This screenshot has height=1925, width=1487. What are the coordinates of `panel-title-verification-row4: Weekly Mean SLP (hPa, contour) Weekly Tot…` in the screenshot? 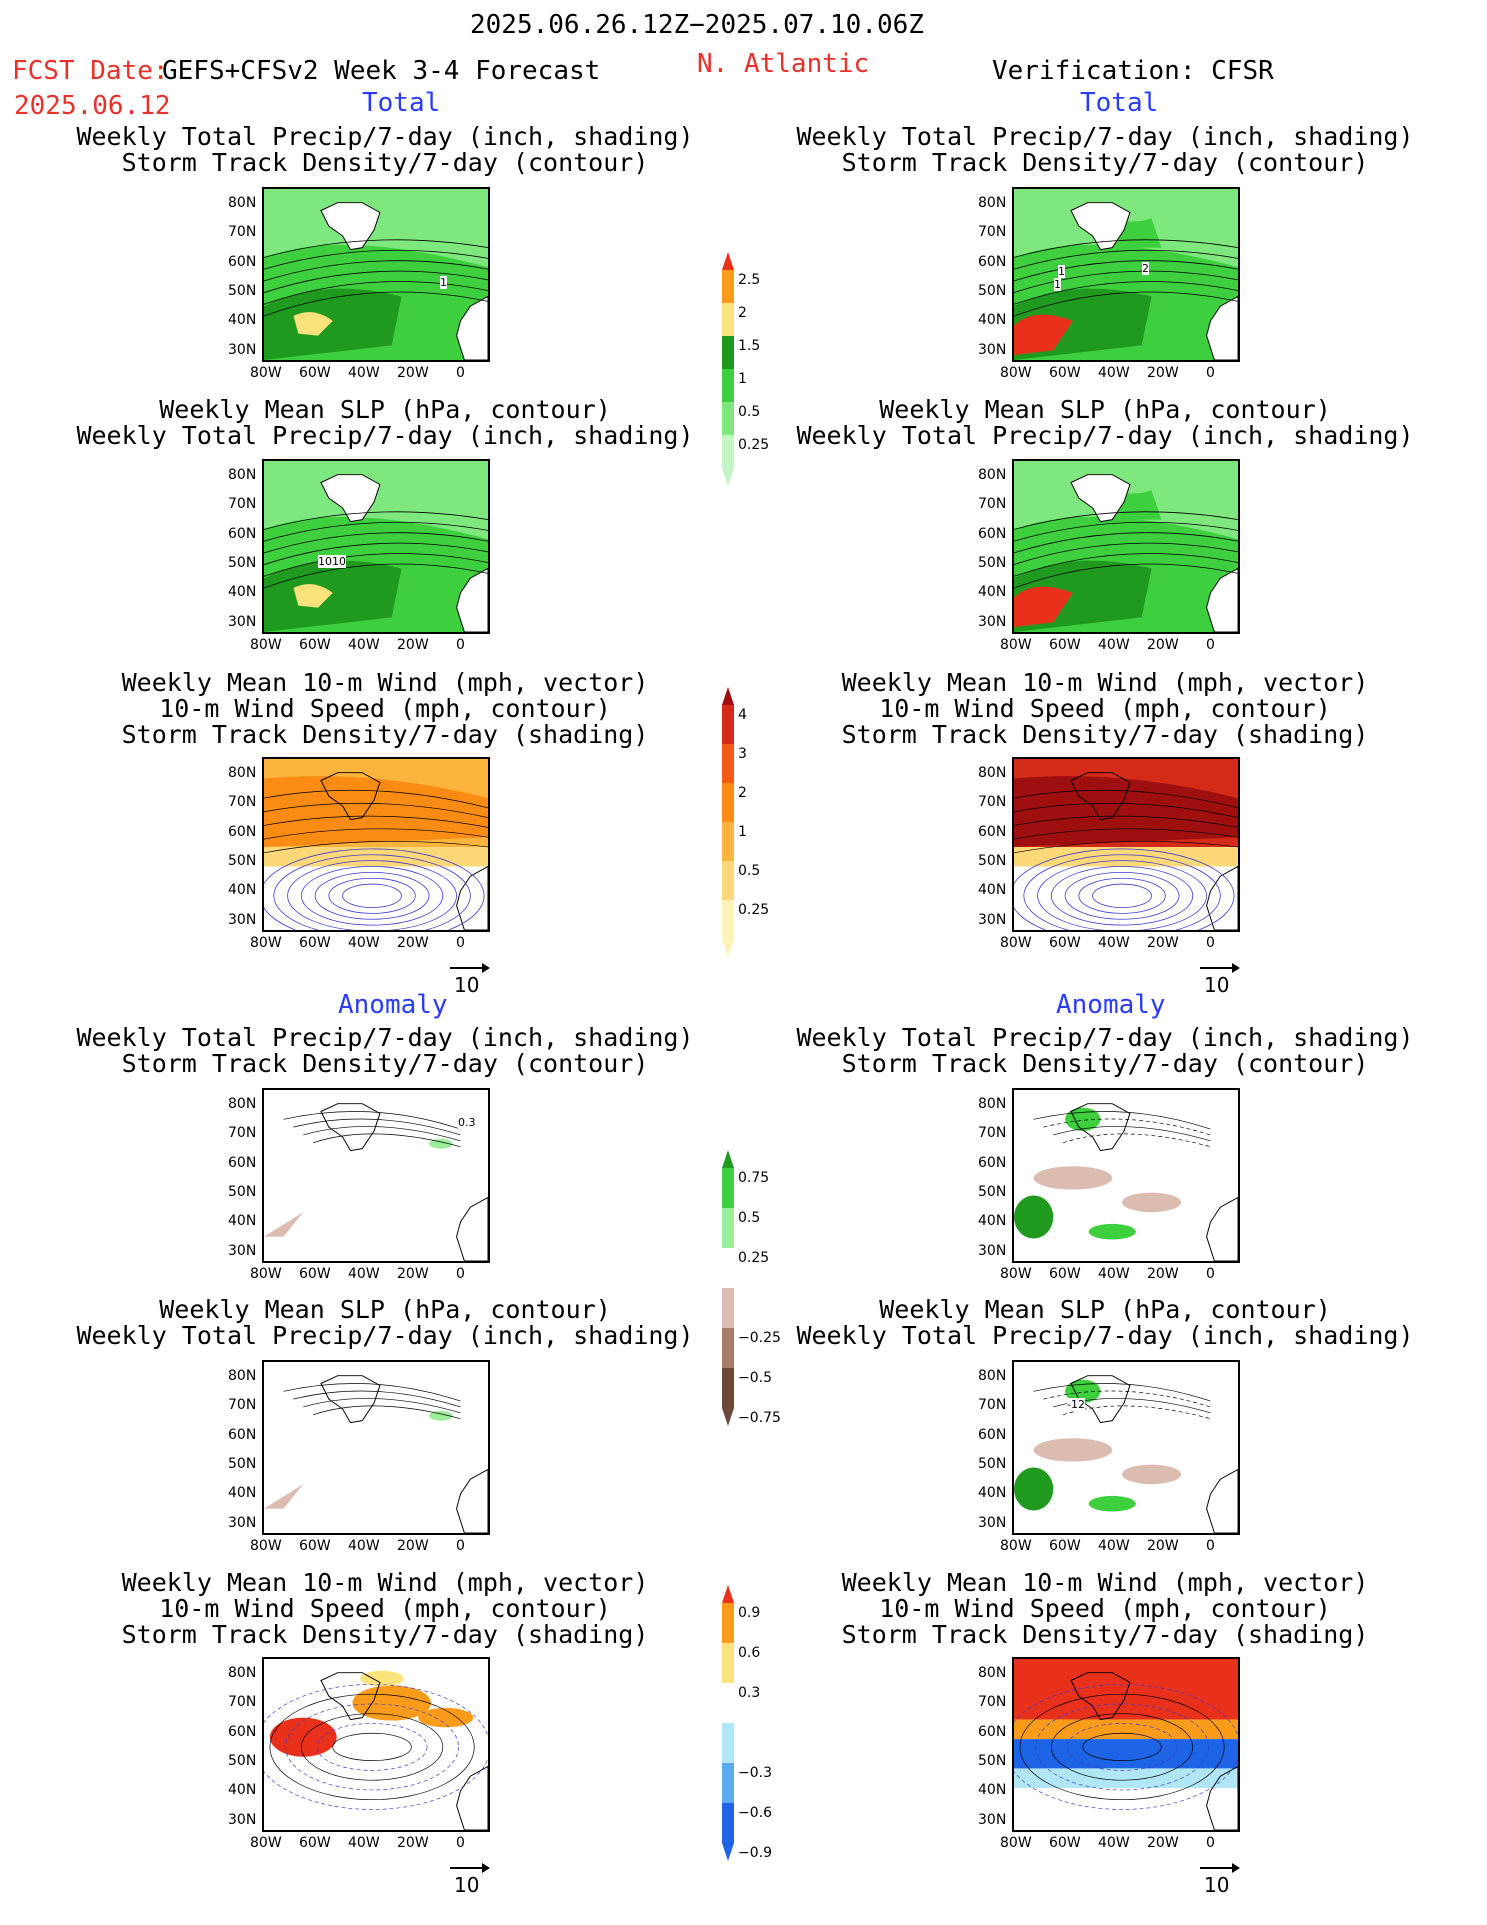 It's located at (1105, 1323).